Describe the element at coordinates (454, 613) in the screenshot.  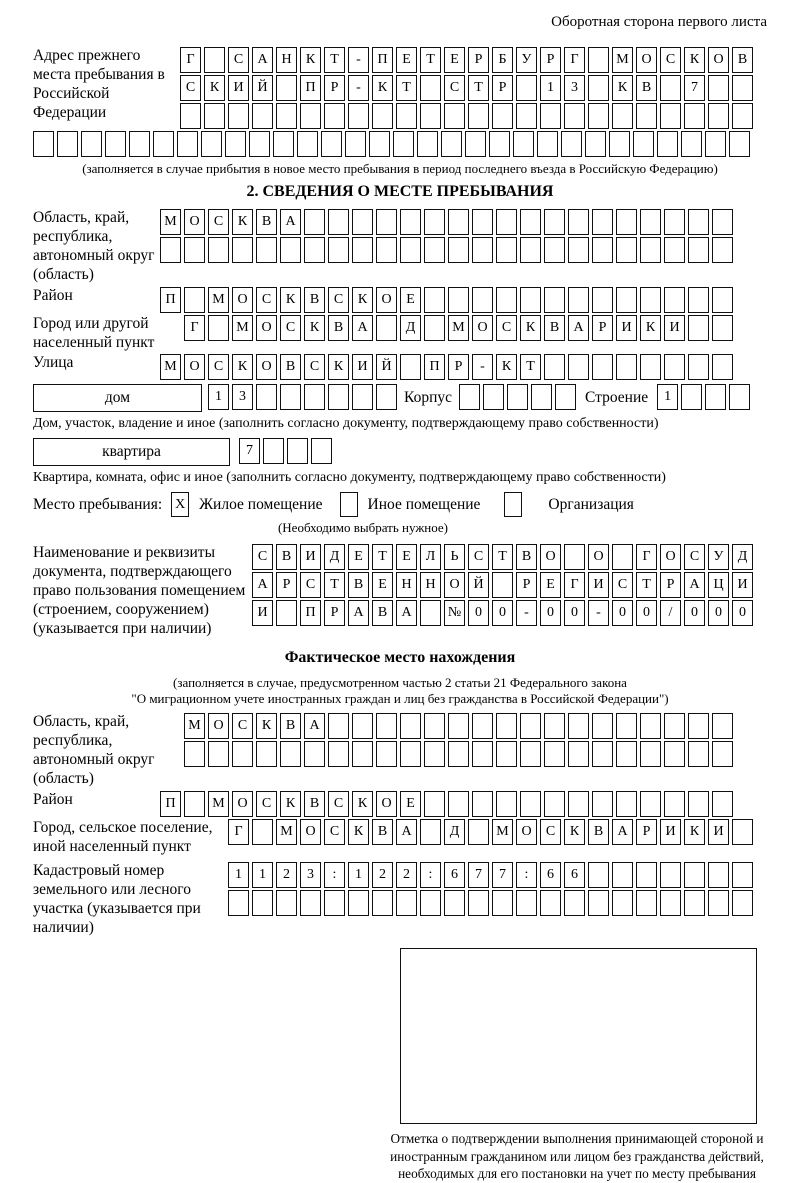
I see `char-cell: №` at that location.